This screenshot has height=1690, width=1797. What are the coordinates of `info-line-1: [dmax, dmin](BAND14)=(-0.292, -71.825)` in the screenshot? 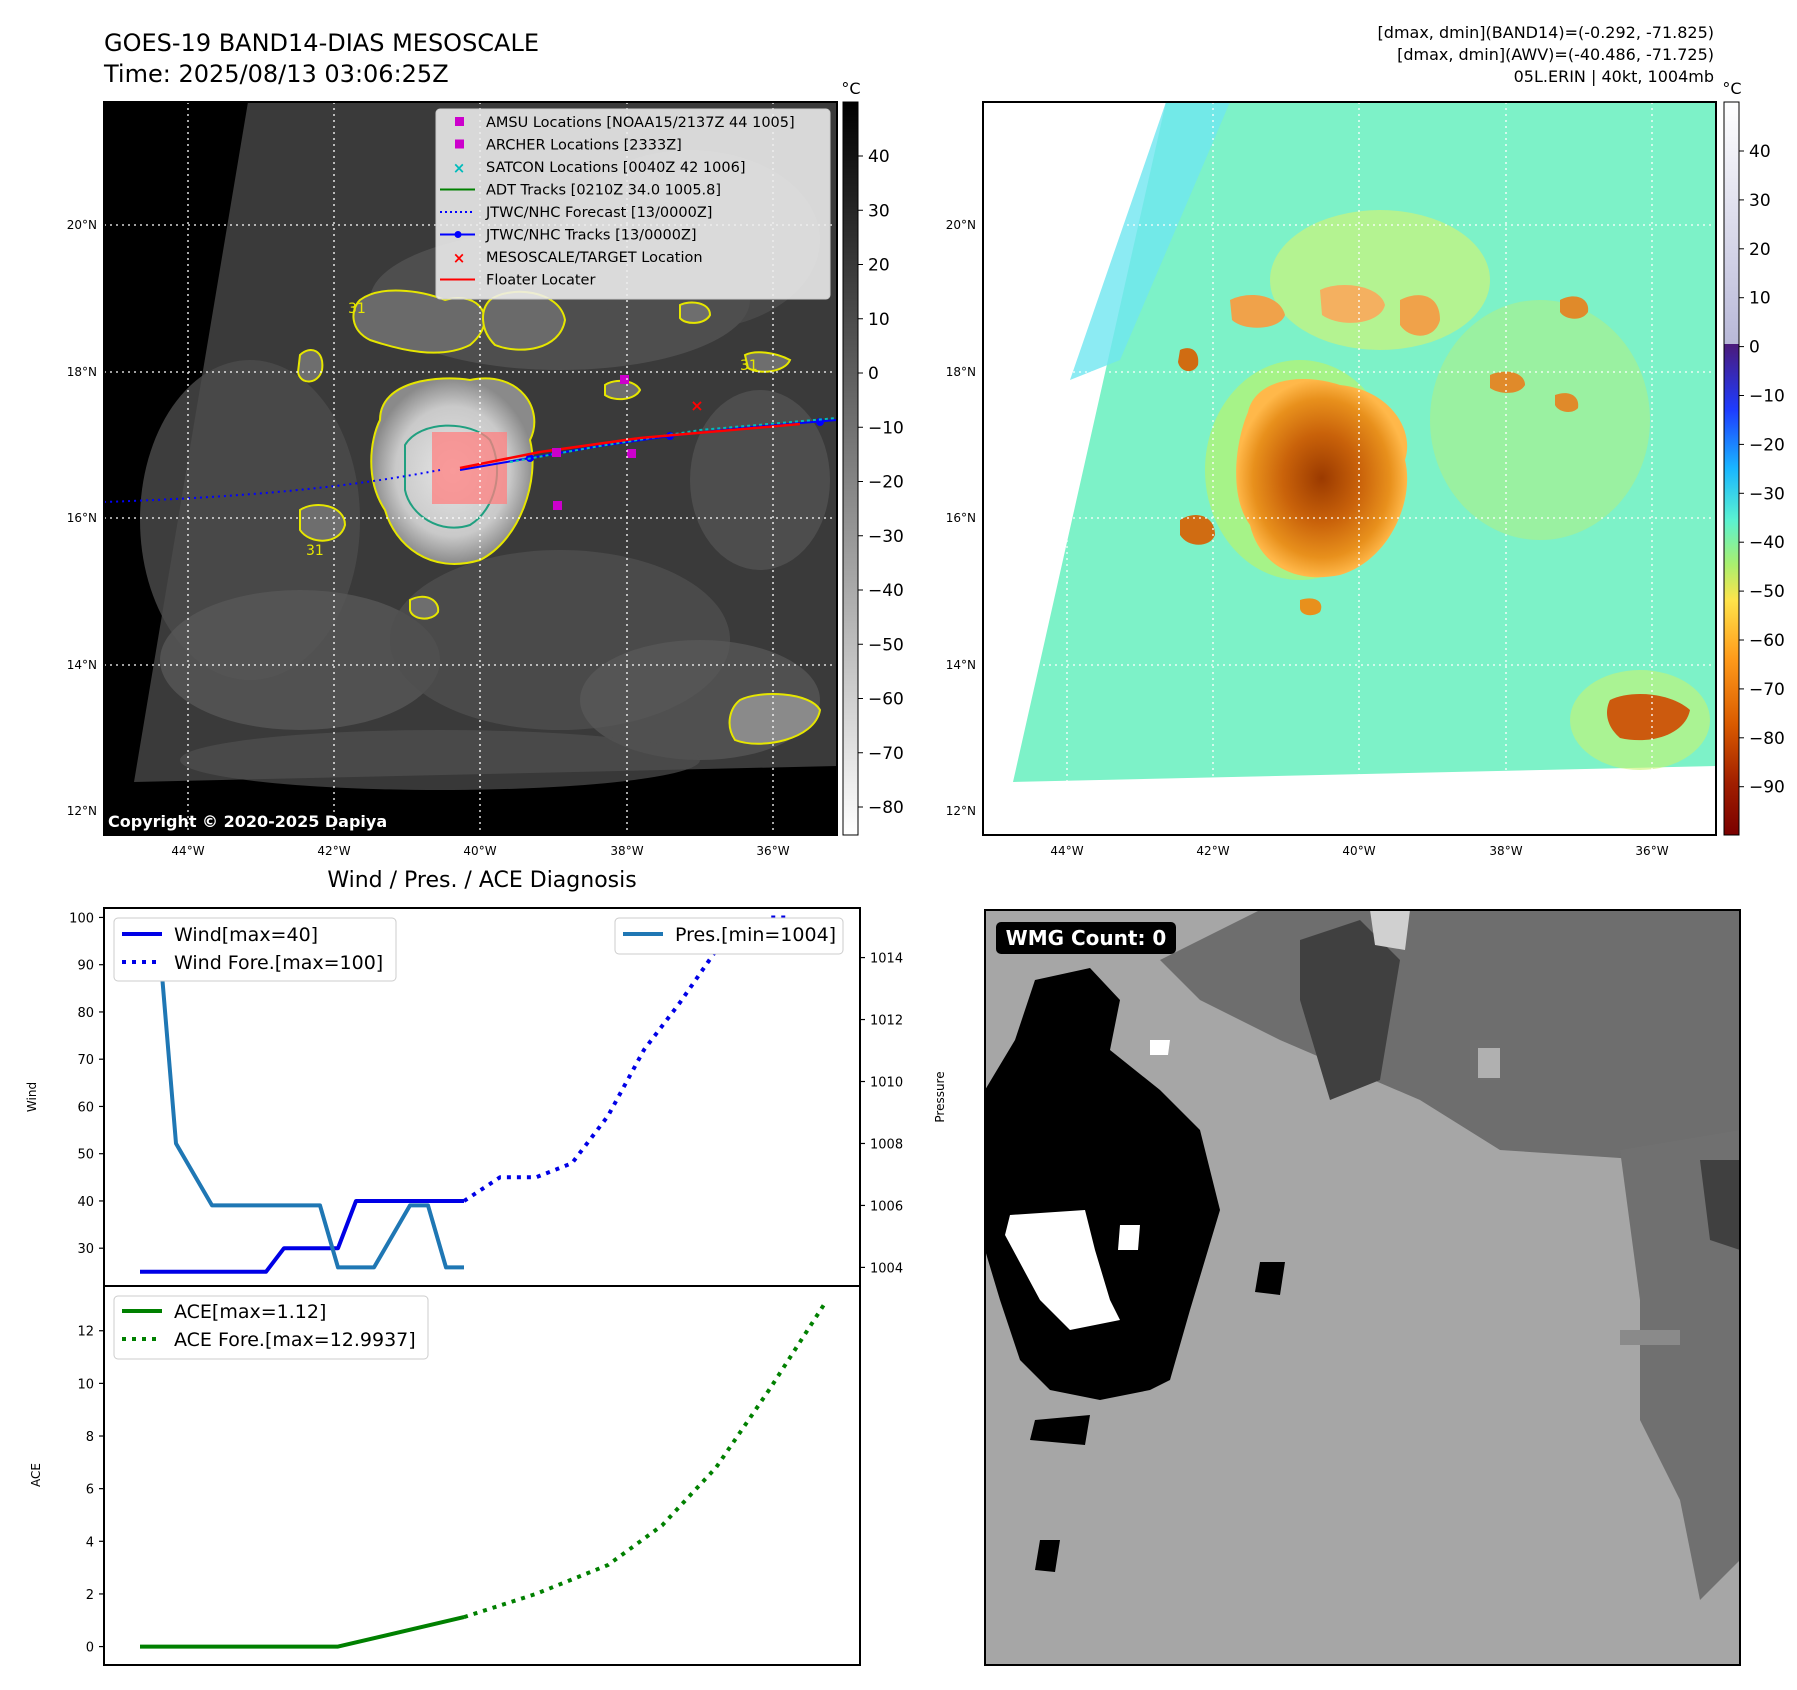 It's located at (1546, 32).